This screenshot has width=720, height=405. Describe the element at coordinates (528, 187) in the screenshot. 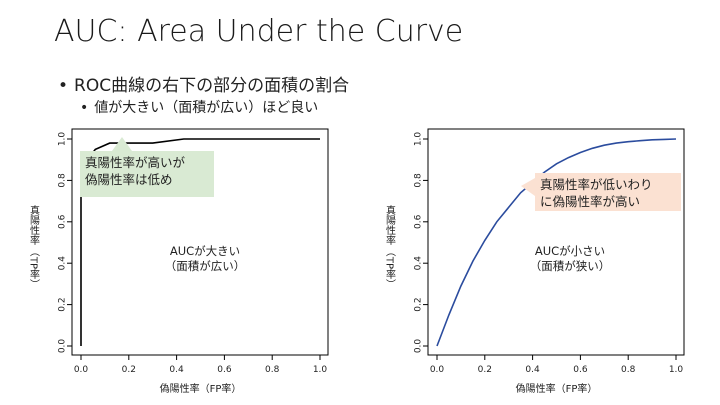

I see `chart2-callout-pointer` at that location.